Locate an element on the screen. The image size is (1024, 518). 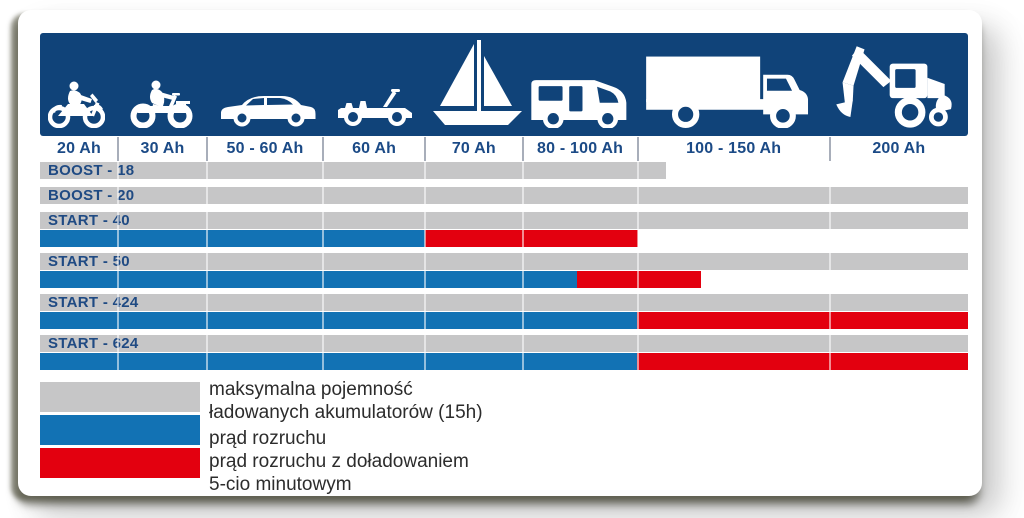
capacity-label: 70 Ah is located at coordinates (473, 148).